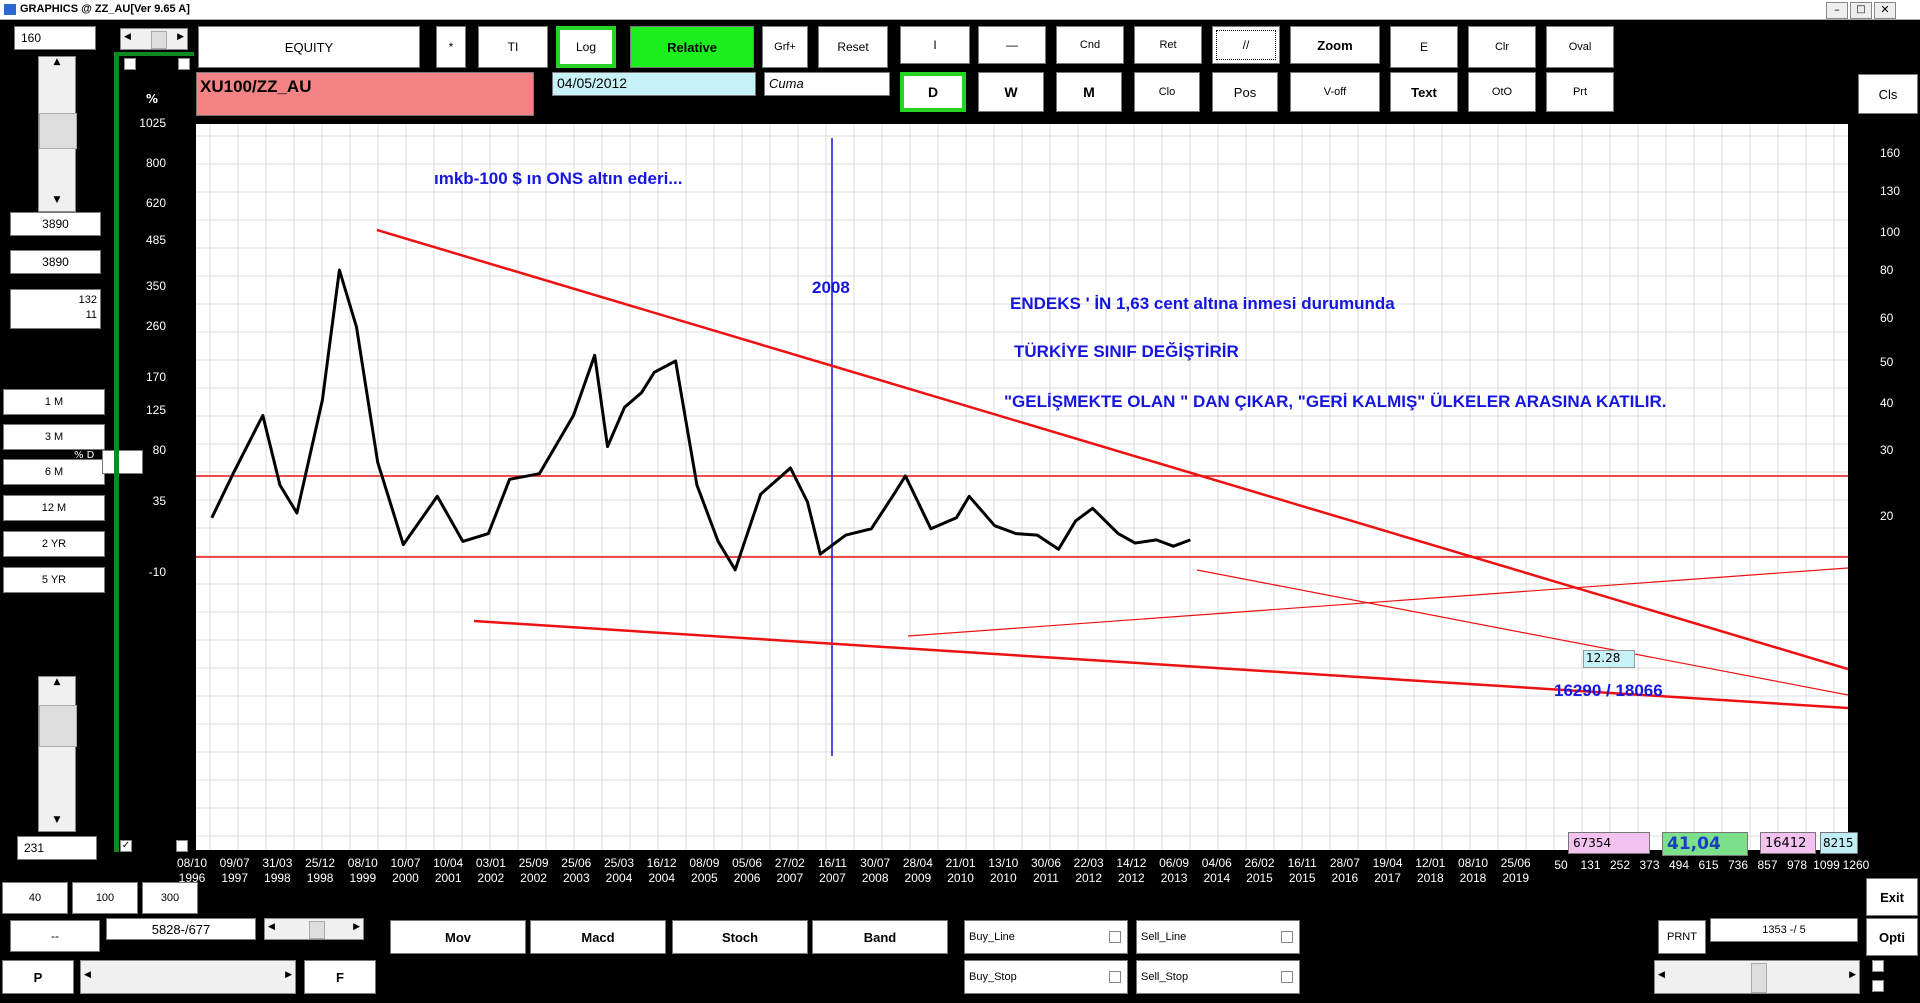 Image resolution: width=1920 pixels, height=1003 pixels. I want to click on y-tick-right: 60, so click(1887, 318).